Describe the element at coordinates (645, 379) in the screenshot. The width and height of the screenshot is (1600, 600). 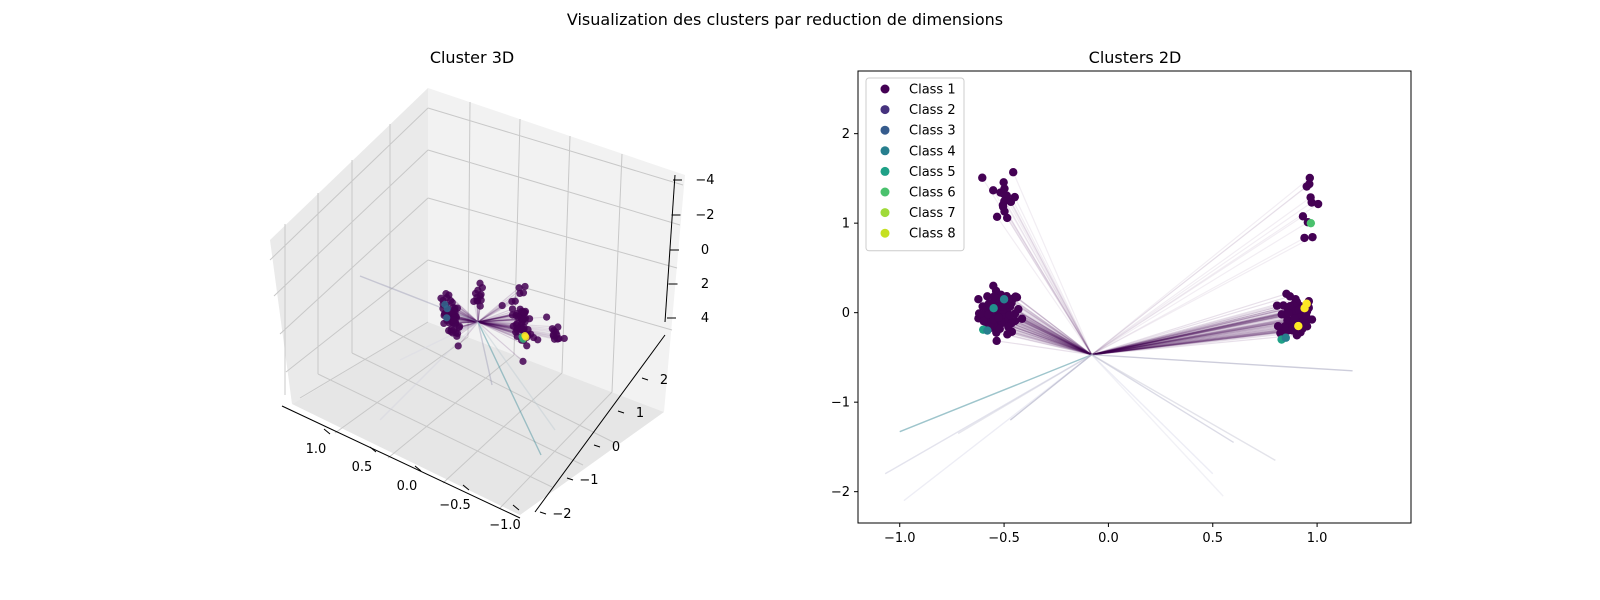
I see `y-tick-mark-3d` at that location.